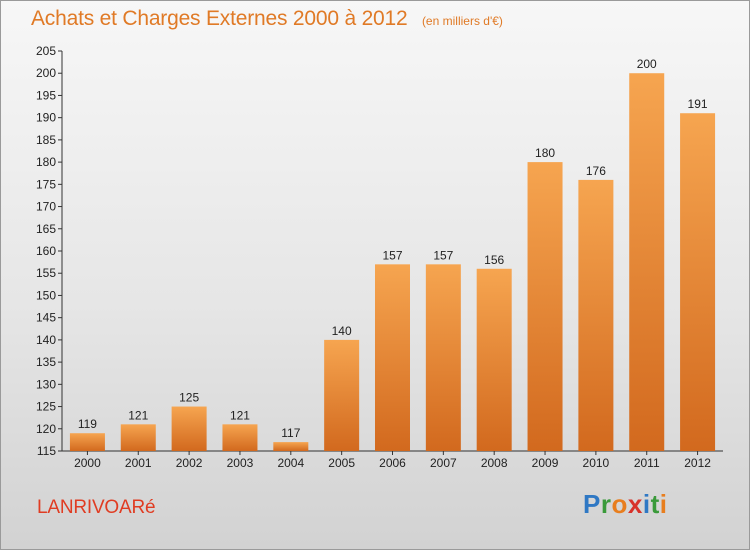 The width and height of the screenshot is (750, 550). I want to click on y-tick-label: 160, so click(46, 251).